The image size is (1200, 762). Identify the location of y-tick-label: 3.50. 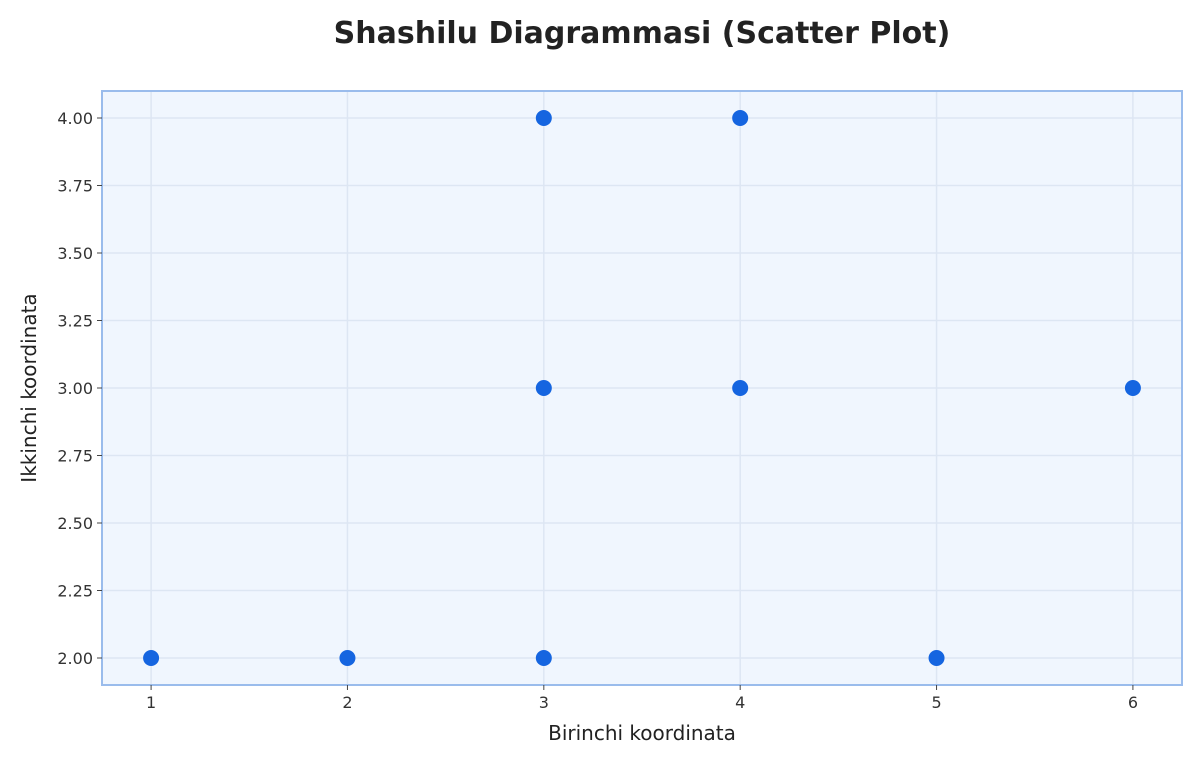
(75, 253).